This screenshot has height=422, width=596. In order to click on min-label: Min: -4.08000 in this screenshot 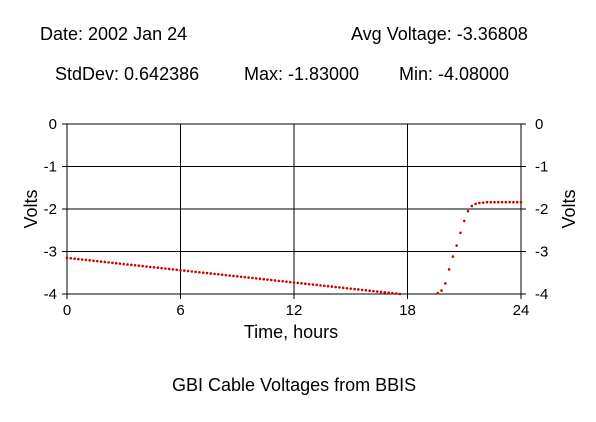, I will do `click(454, 74)`.